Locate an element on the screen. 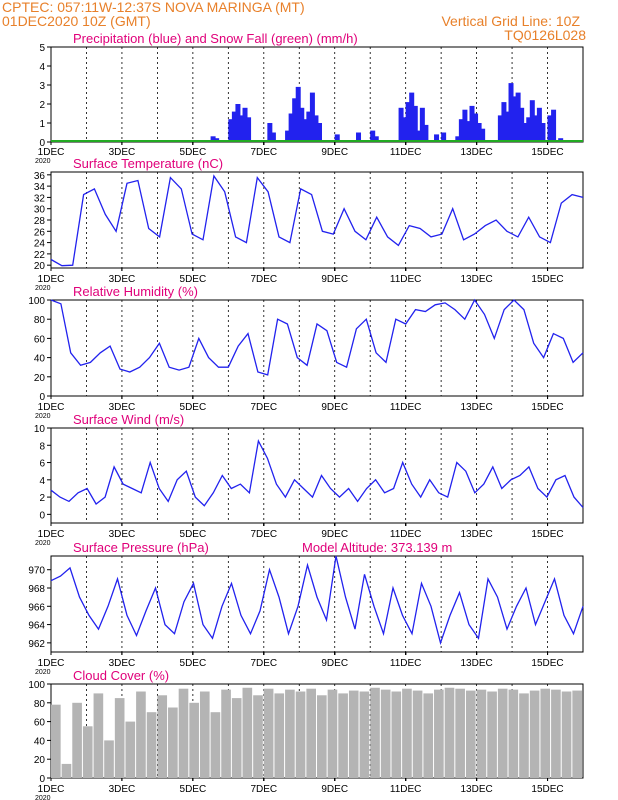  y-tick-label: 40 is located at coordinates (40, 741).